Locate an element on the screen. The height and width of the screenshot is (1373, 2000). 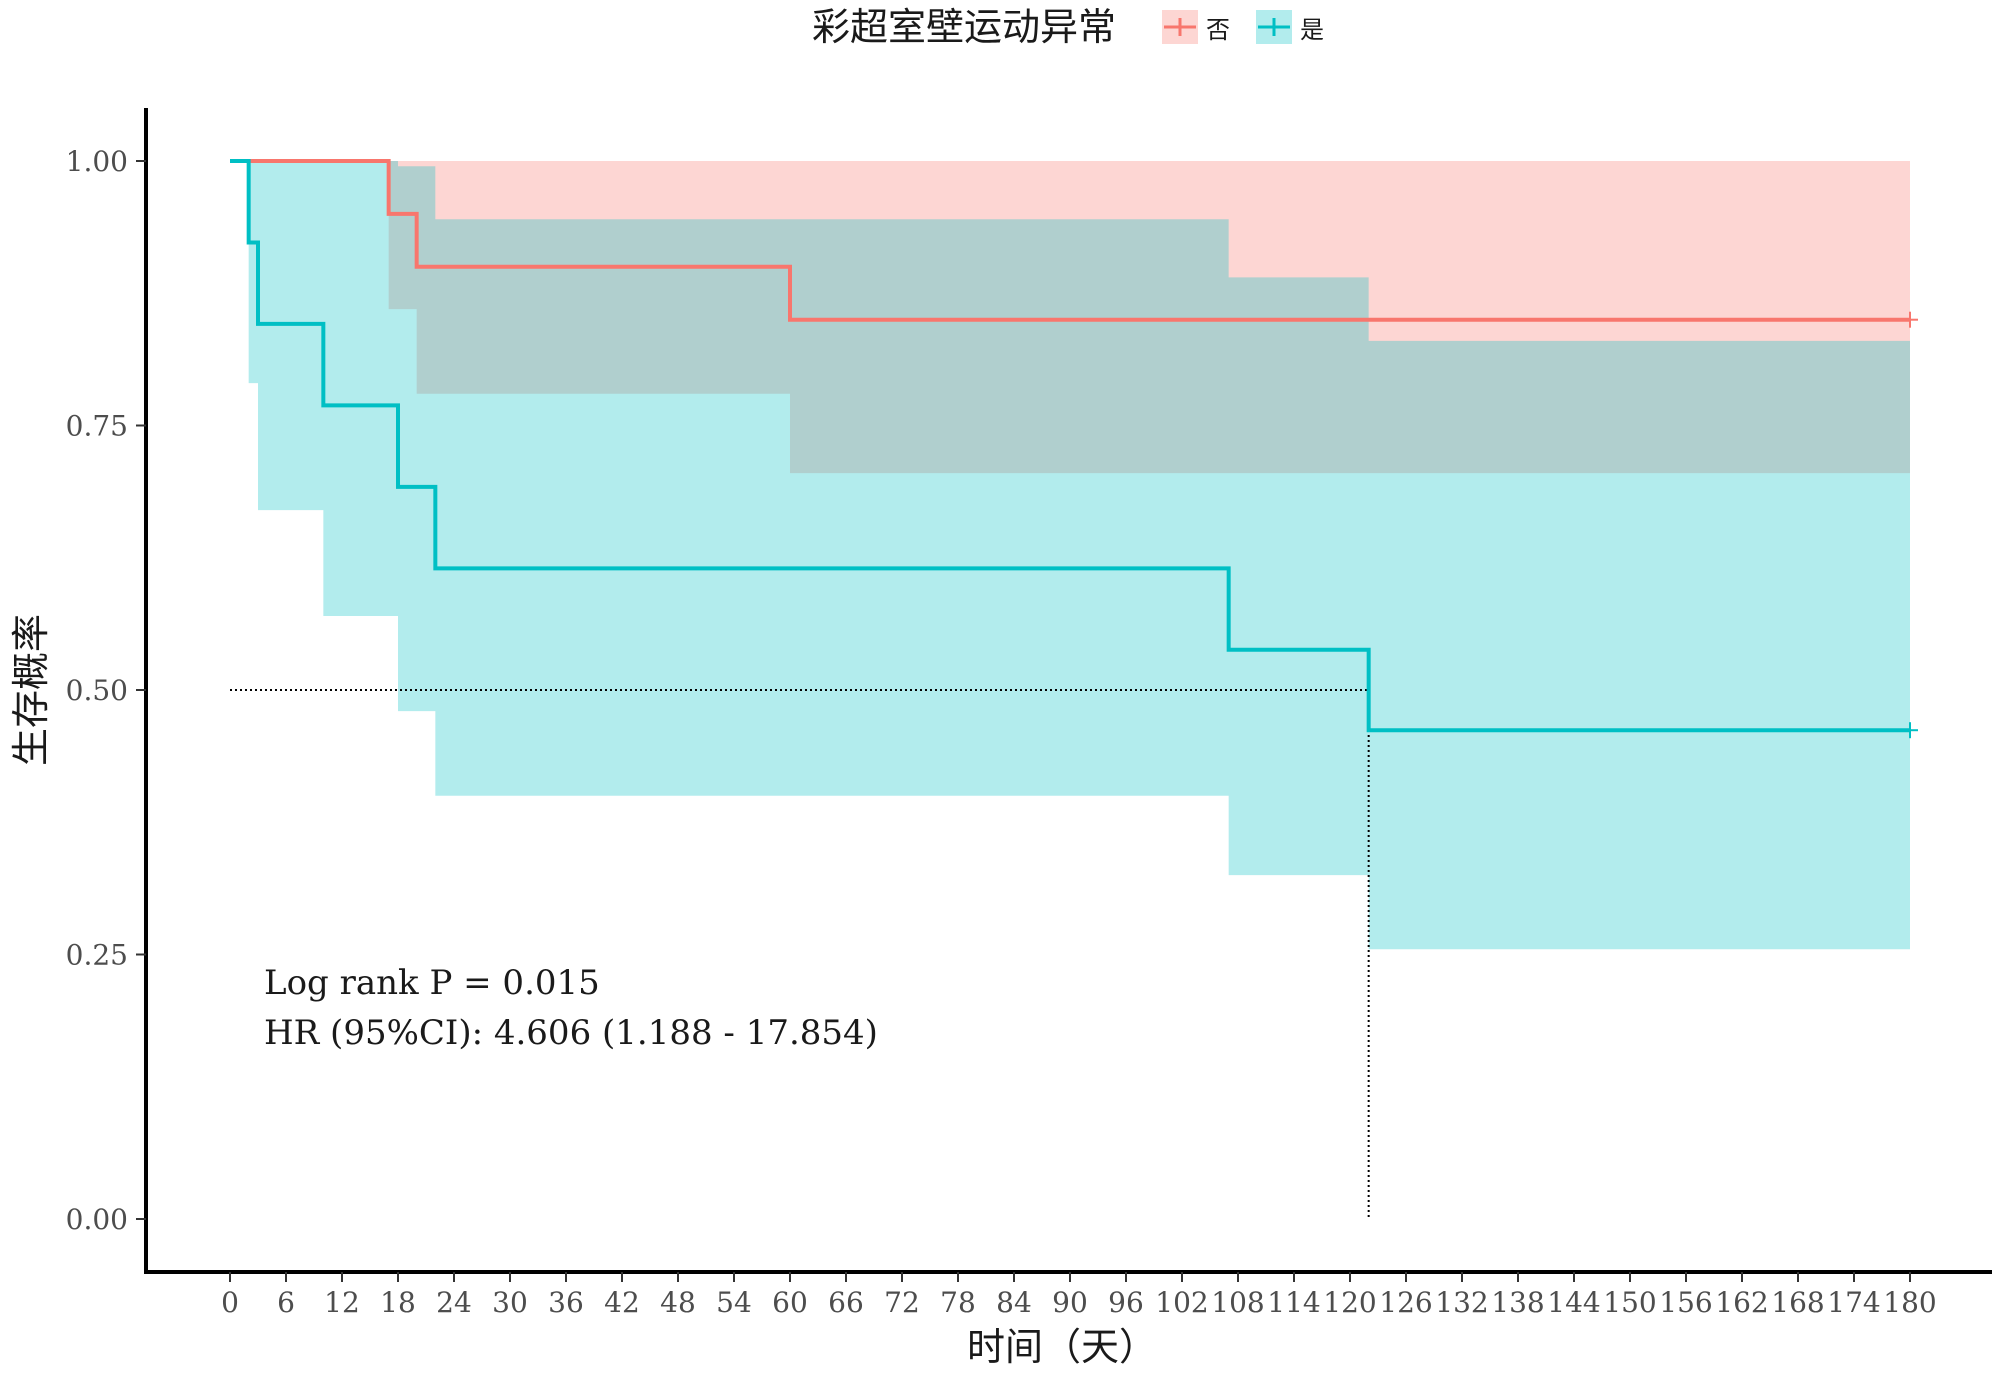
x-tick-label: 126 is located at coordinates (1405, 1302).